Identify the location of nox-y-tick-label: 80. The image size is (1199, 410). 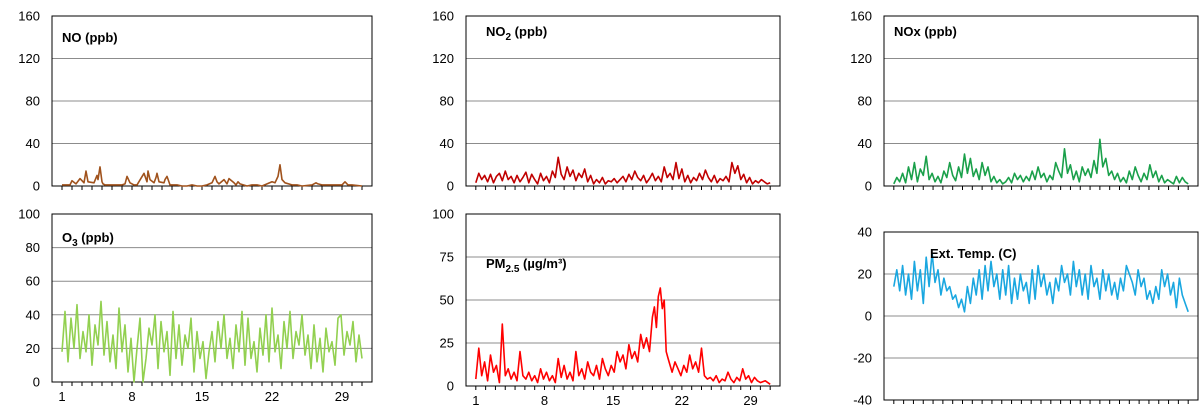
(865, 101).